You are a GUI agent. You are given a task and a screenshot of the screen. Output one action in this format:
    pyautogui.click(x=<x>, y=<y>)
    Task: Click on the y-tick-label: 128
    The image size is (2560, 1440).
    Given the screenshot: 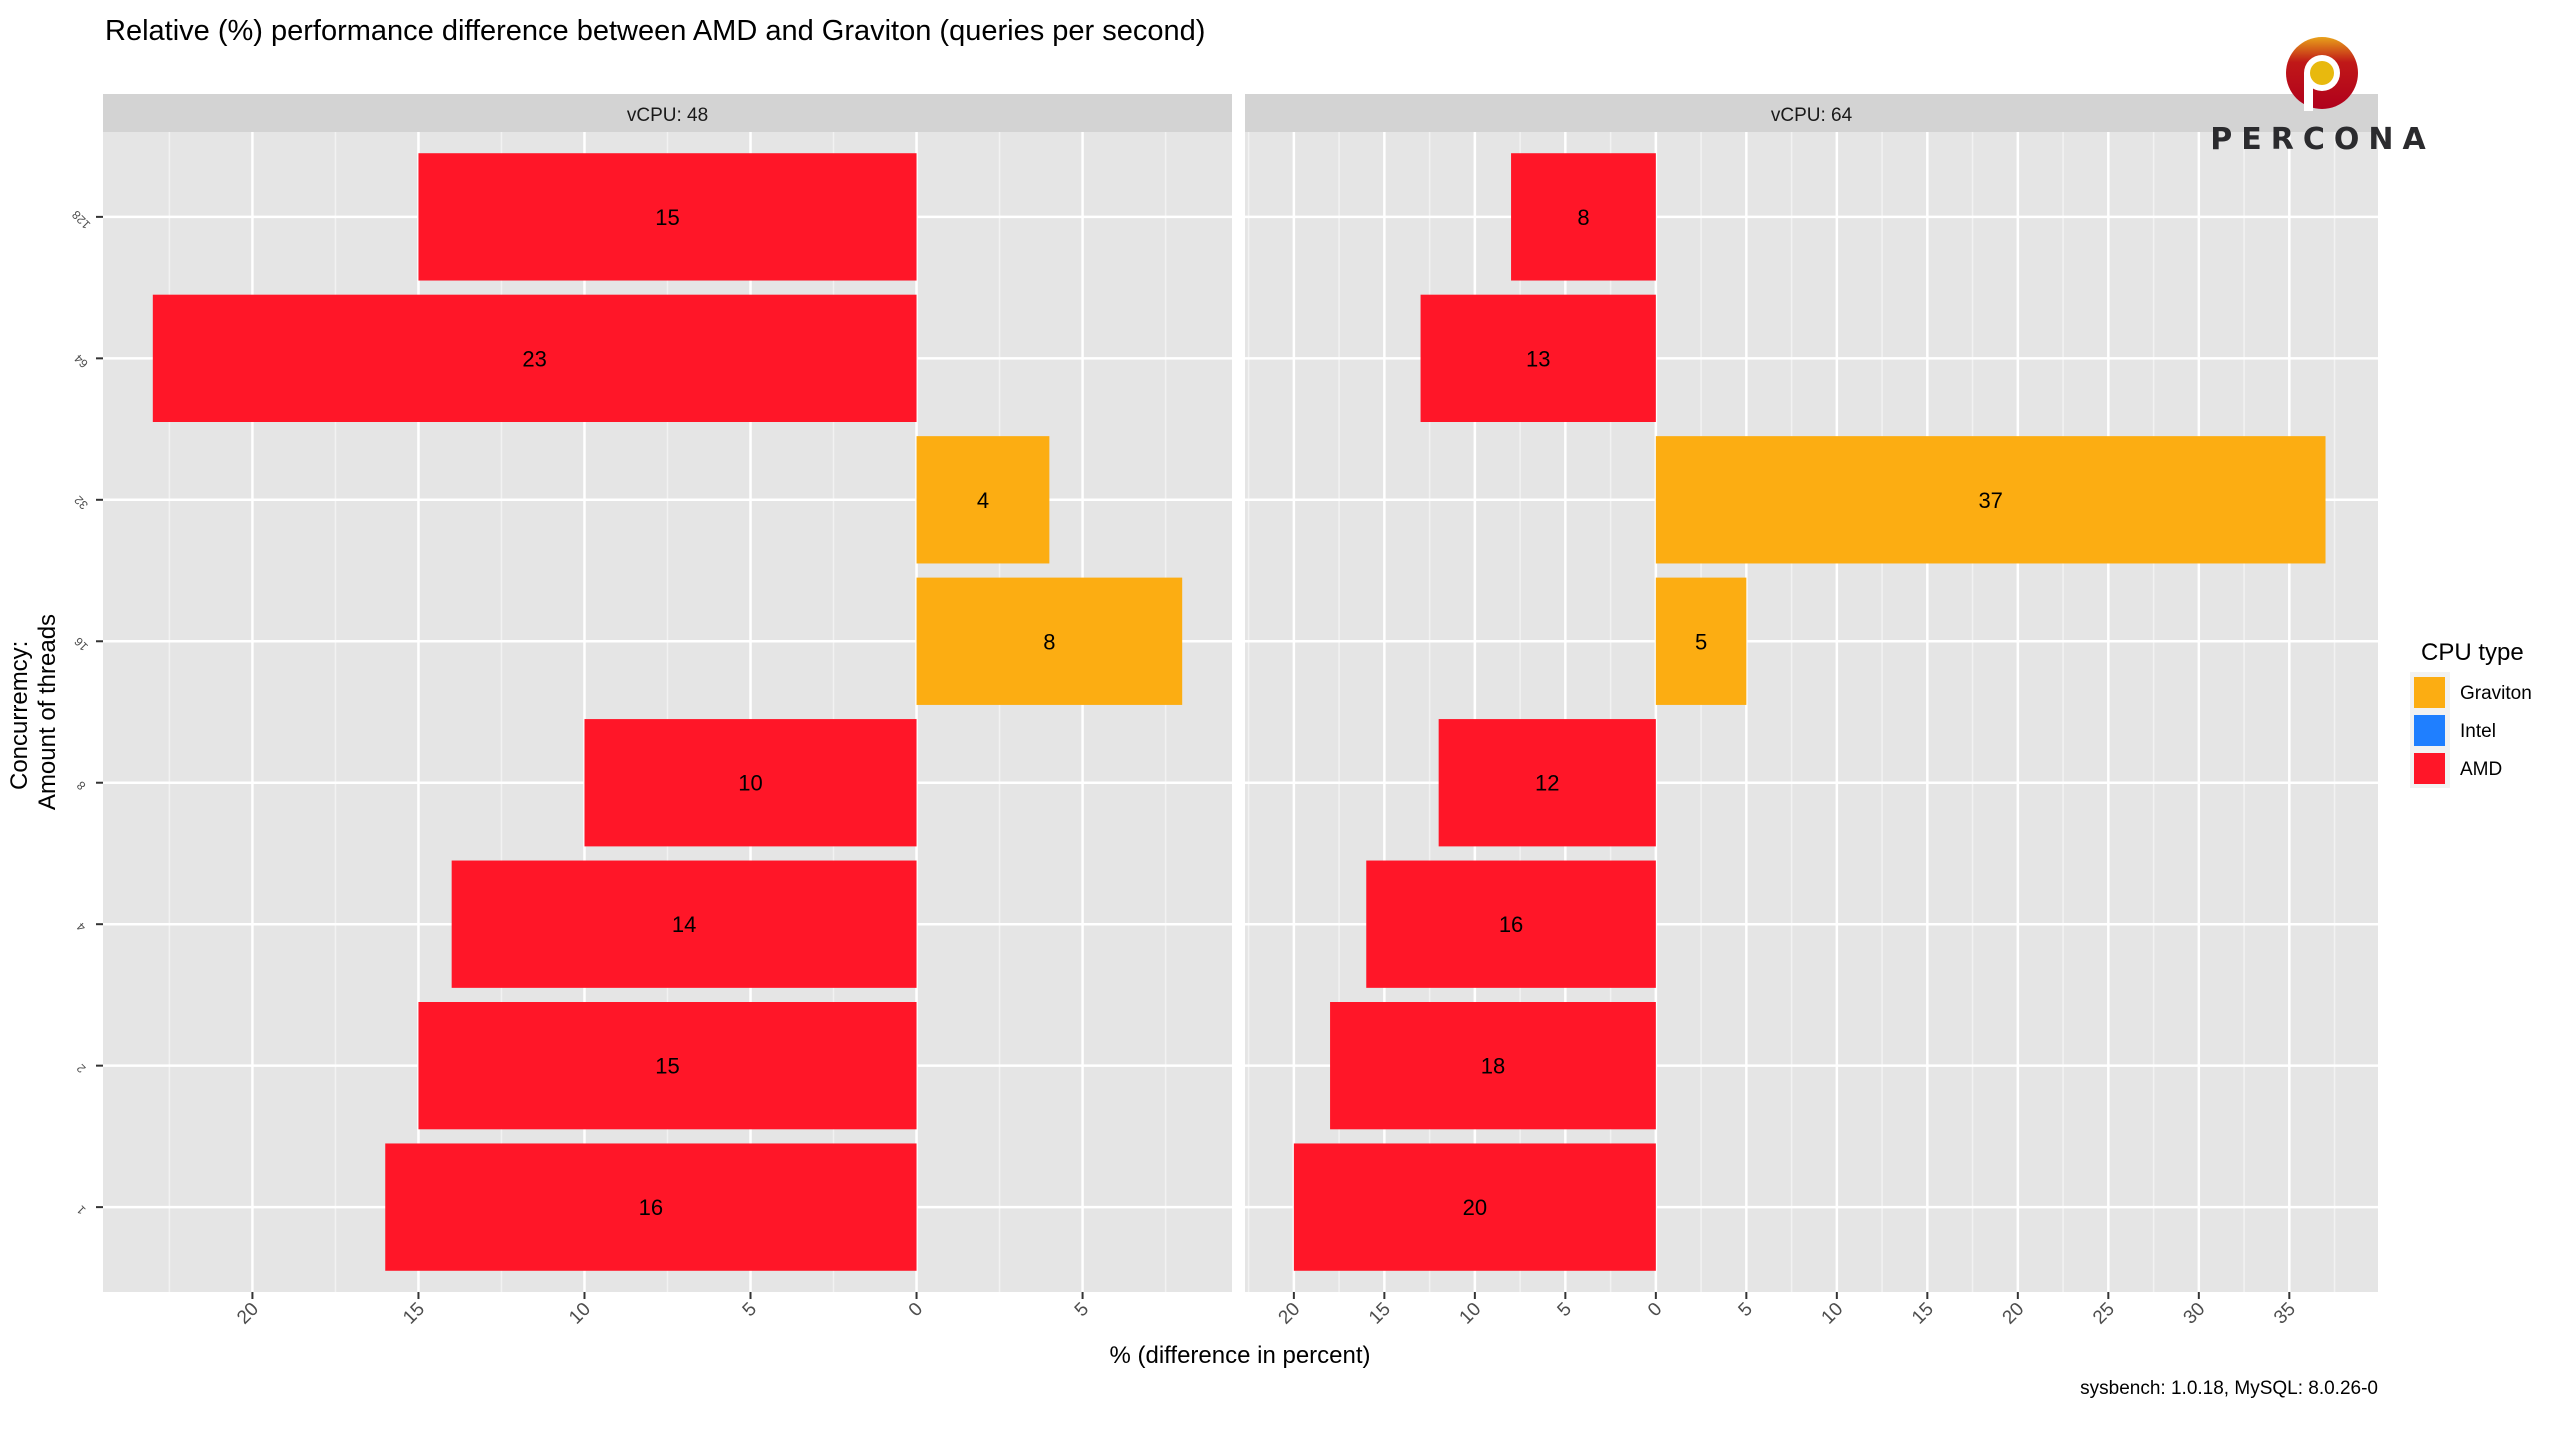 What is the action you would take?
    pyautogui.click(x=81, y=219)
    